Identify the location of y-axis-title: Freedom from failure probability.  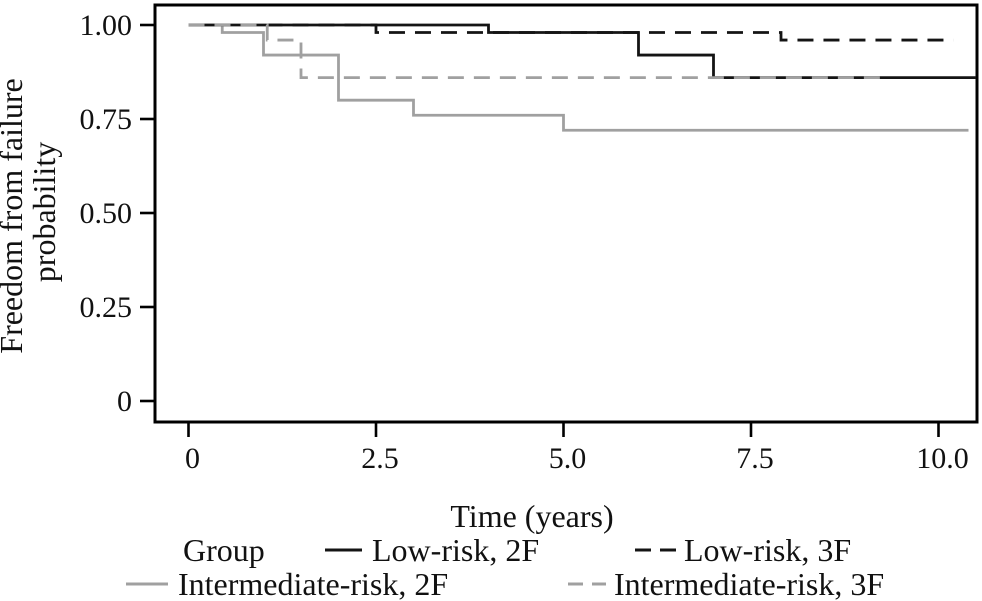
(31, 211).